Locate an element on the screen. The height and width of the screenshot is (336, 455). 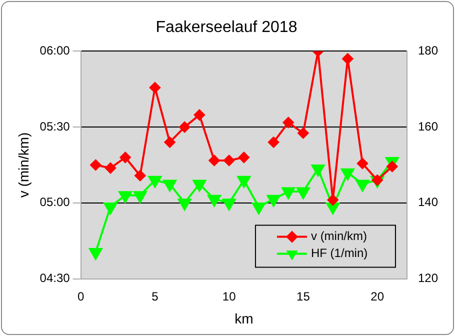
legend-label: HF (1/min) is located at coordinates (339, 253).